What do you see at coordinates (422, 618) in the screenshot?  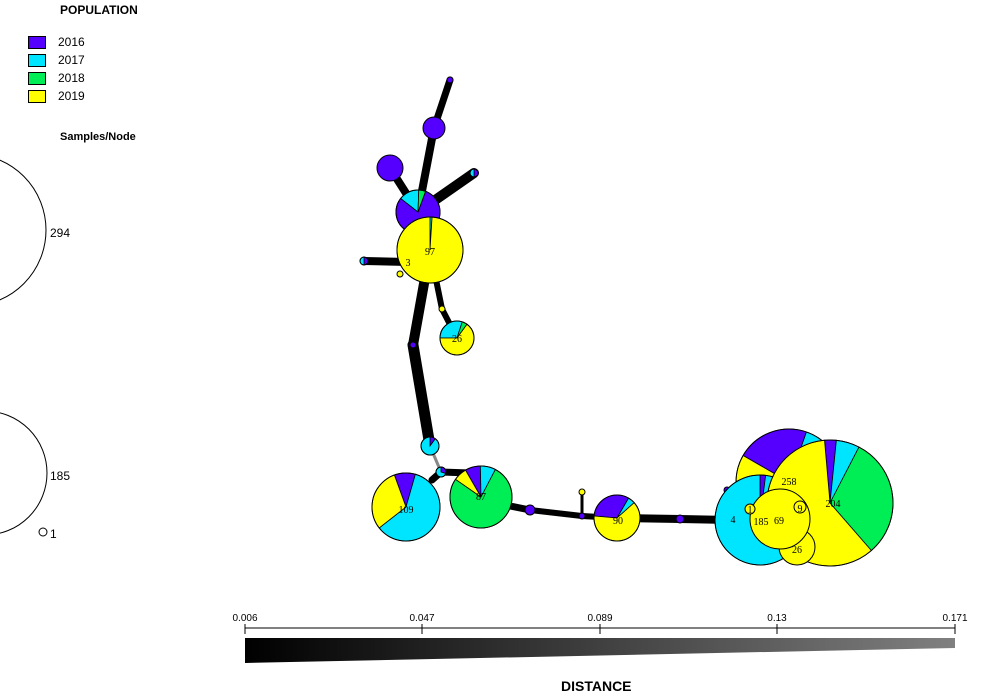 I see `scale-tick-1: 0.047` at bounding box center [422, 618].